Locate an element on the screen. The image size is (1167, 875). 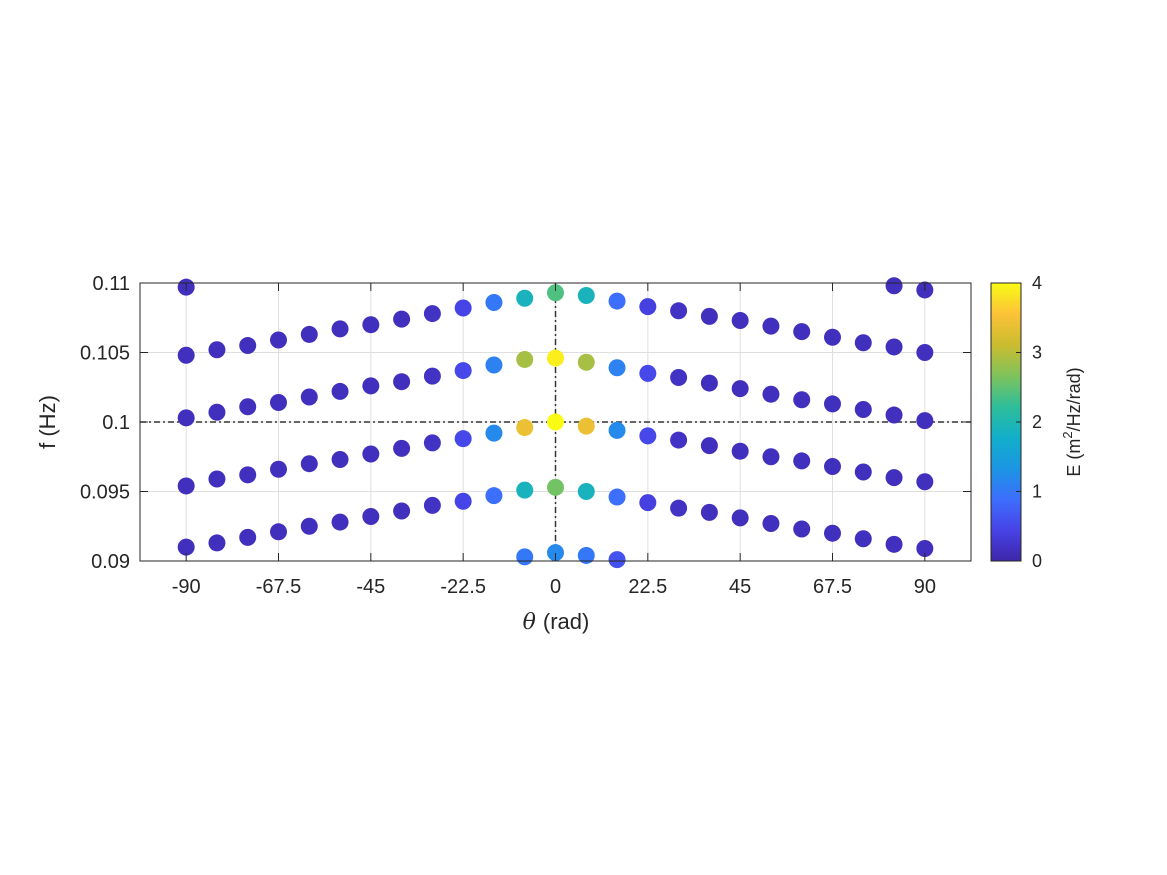
y-tick-label: 0.09 is located at coordinates (110, 562).